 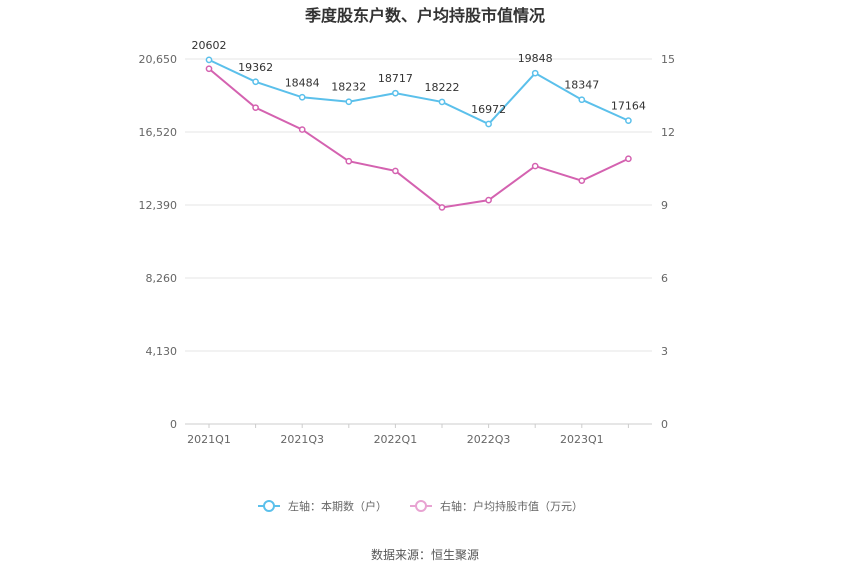 I want to click on data-label: 18232, so click(x=348, y=87).